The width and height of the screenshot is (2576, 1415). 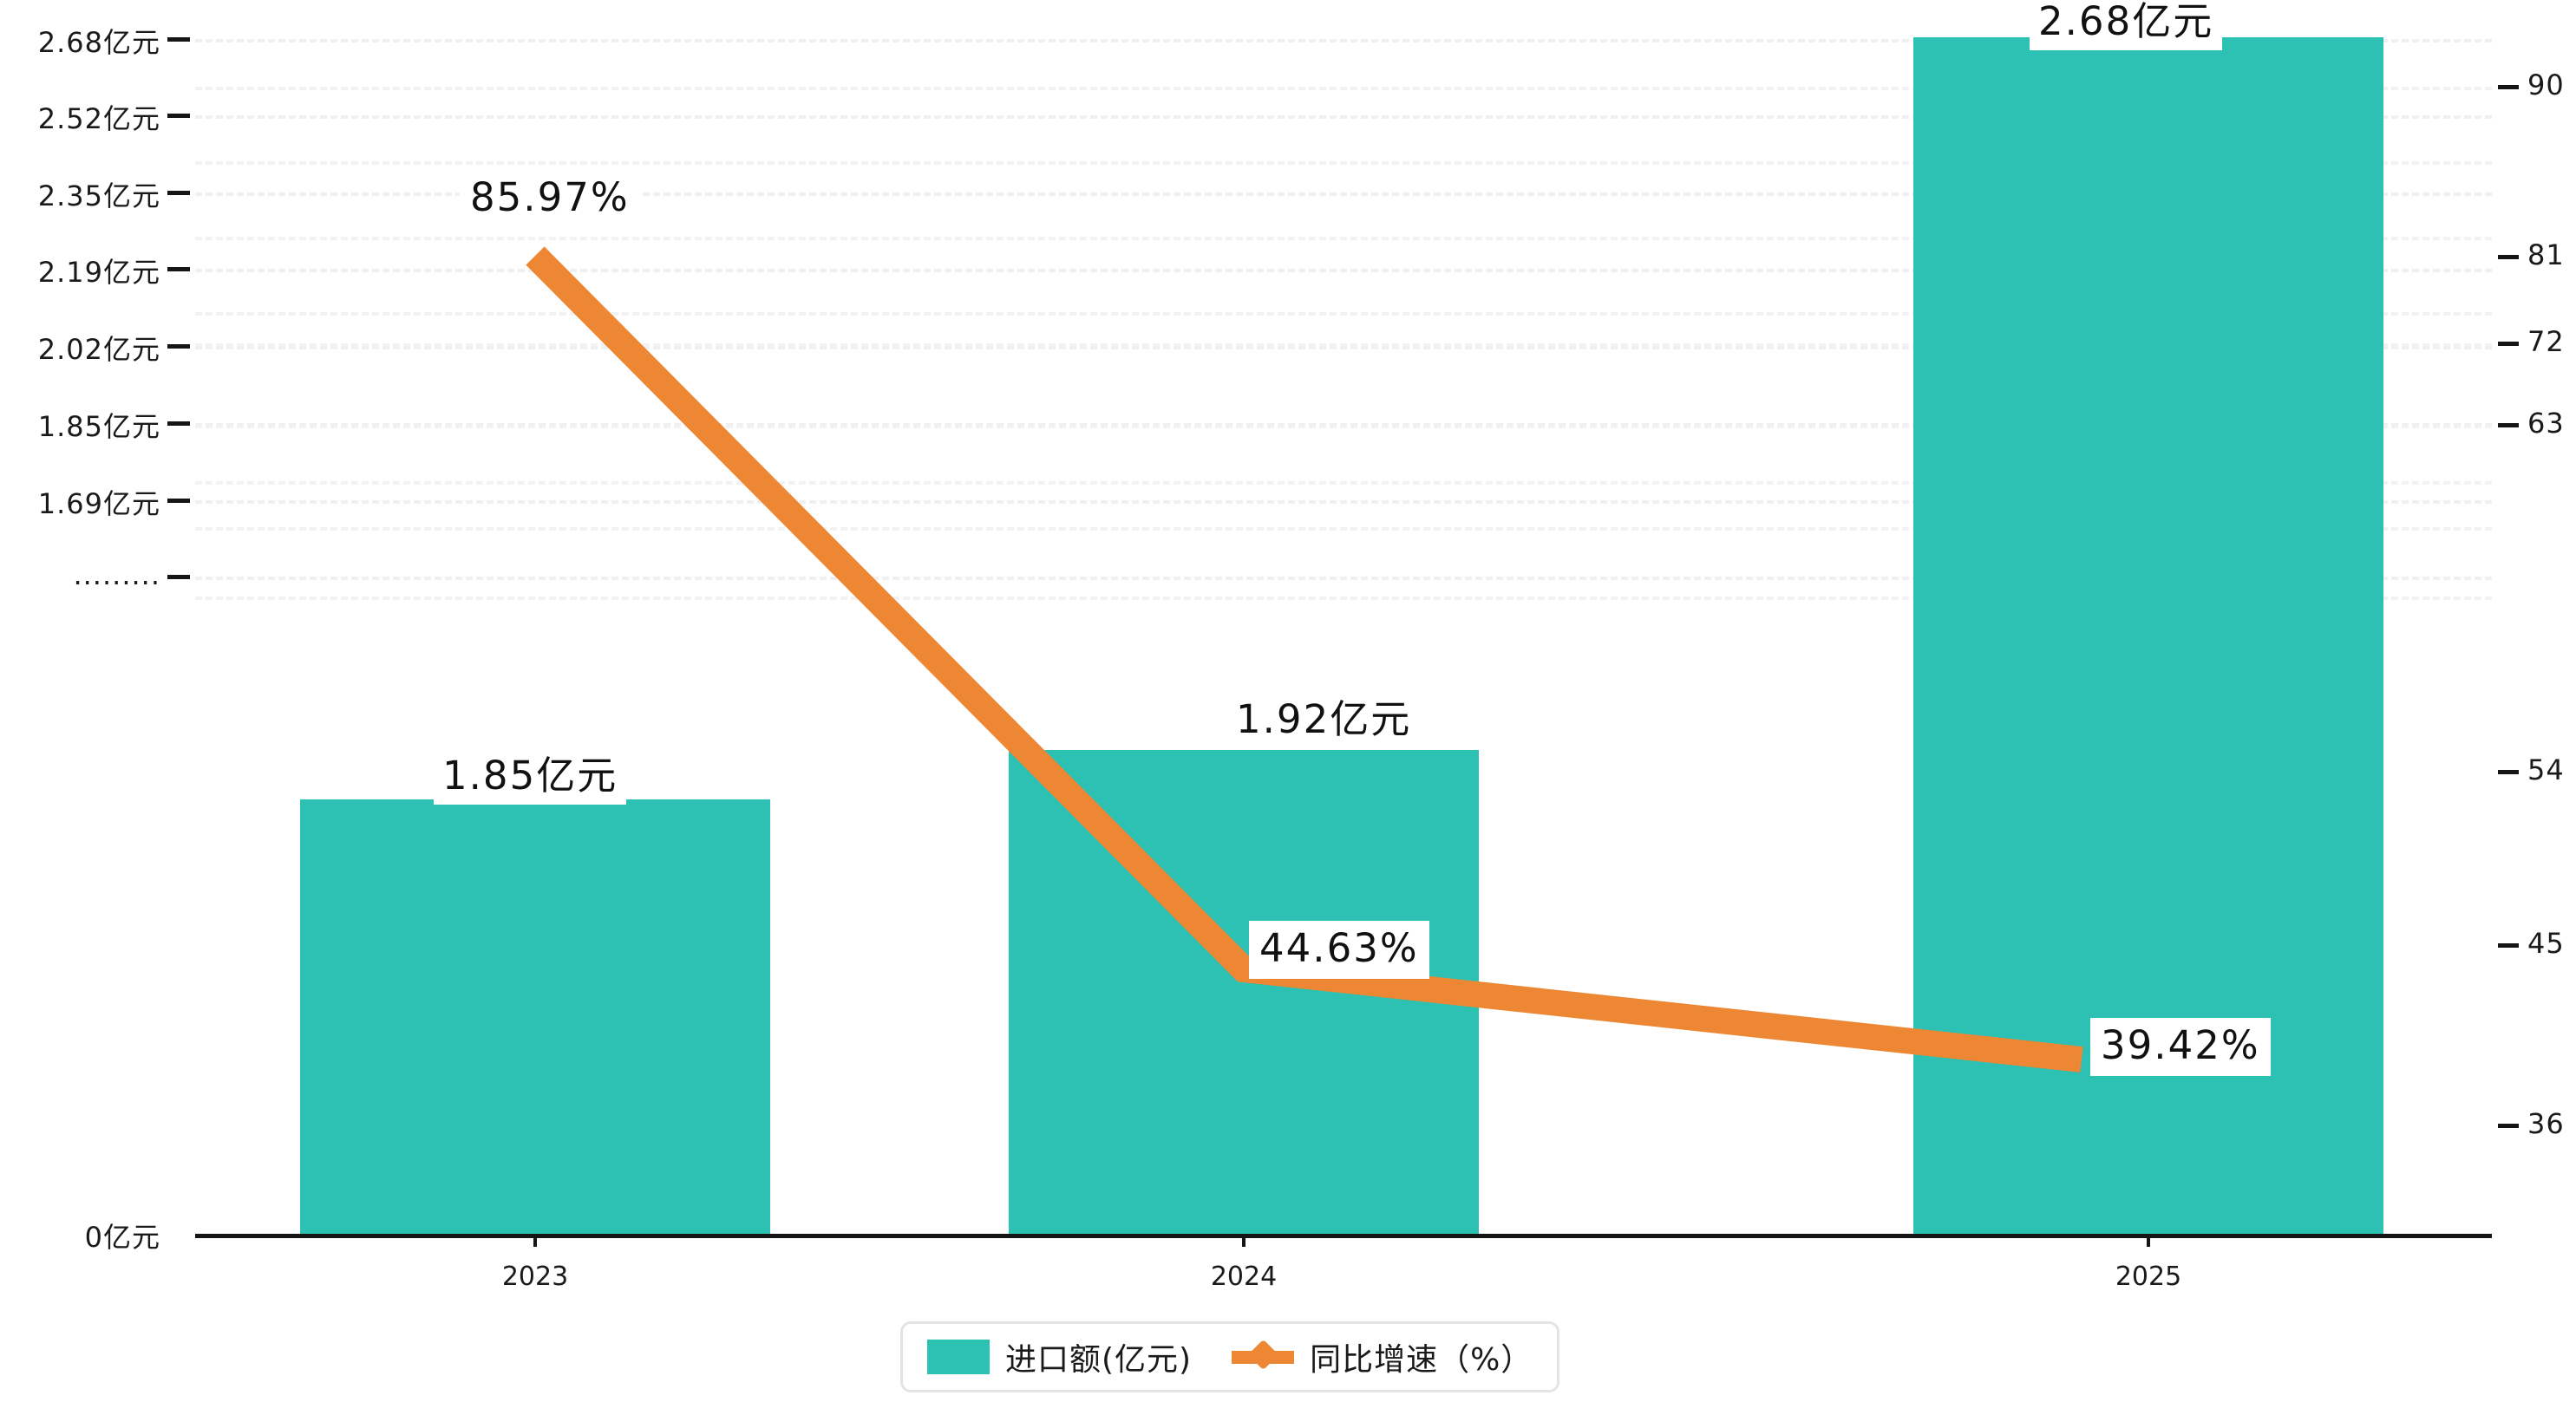 I want to click on y-left-tick-label: 2.19亿元, so click(x=98, y=272).